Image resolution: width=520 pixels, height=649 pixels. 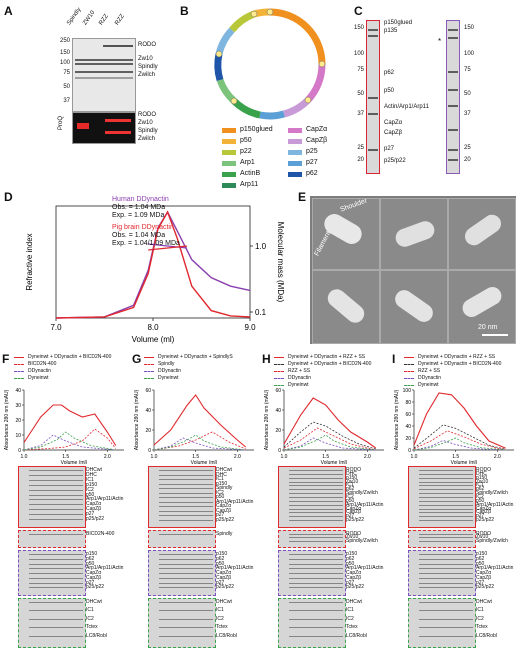 I want to click on band-label: RODO, so click(x=147, y=115).